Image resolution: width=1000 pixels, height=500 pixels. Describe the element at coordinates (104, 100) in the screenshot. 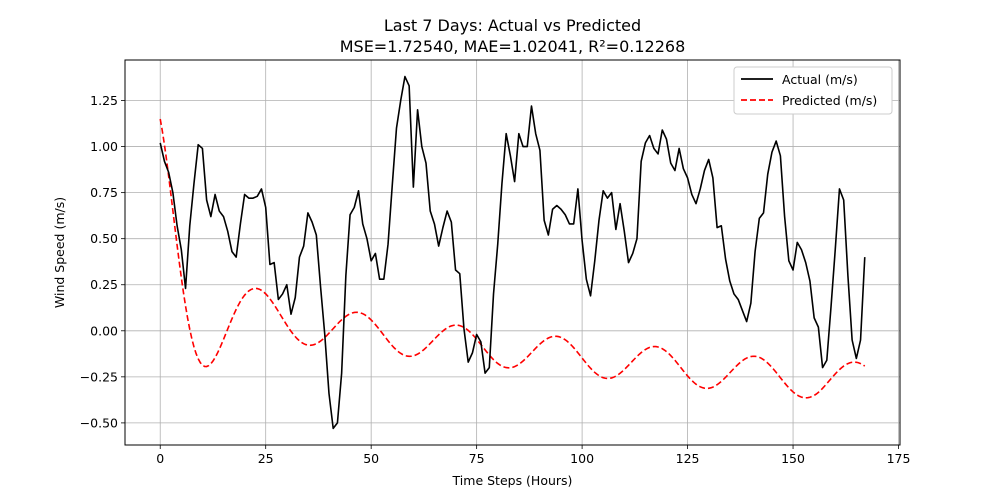

I see `y-tick-label: 1.25` at that location.